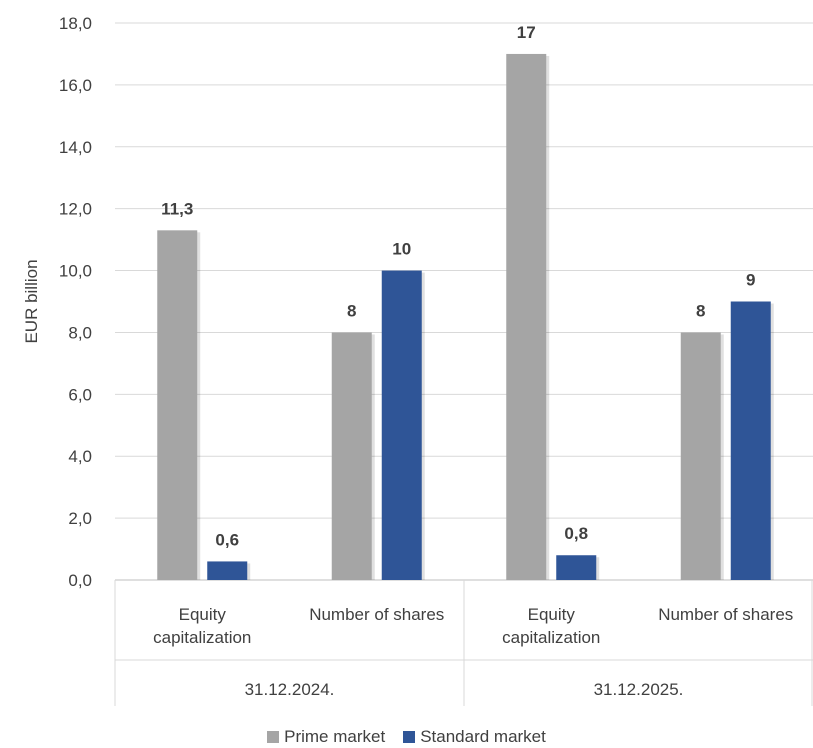  Describe the element at coordinates (273, 737) in the screenshot. I see `legend-swatch-prime` at that location.